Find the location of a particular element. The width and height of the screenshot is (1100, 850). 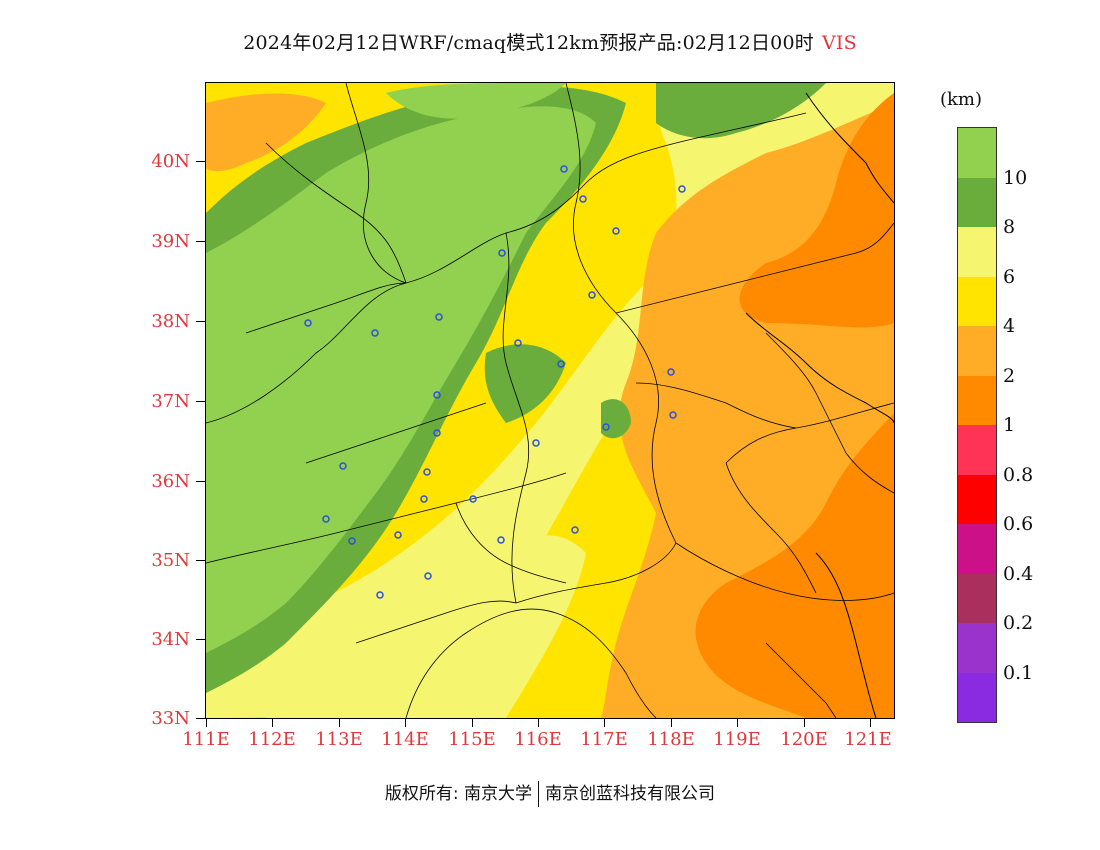

legend-tick-label: 4 is located at coordinates (1009, 326).